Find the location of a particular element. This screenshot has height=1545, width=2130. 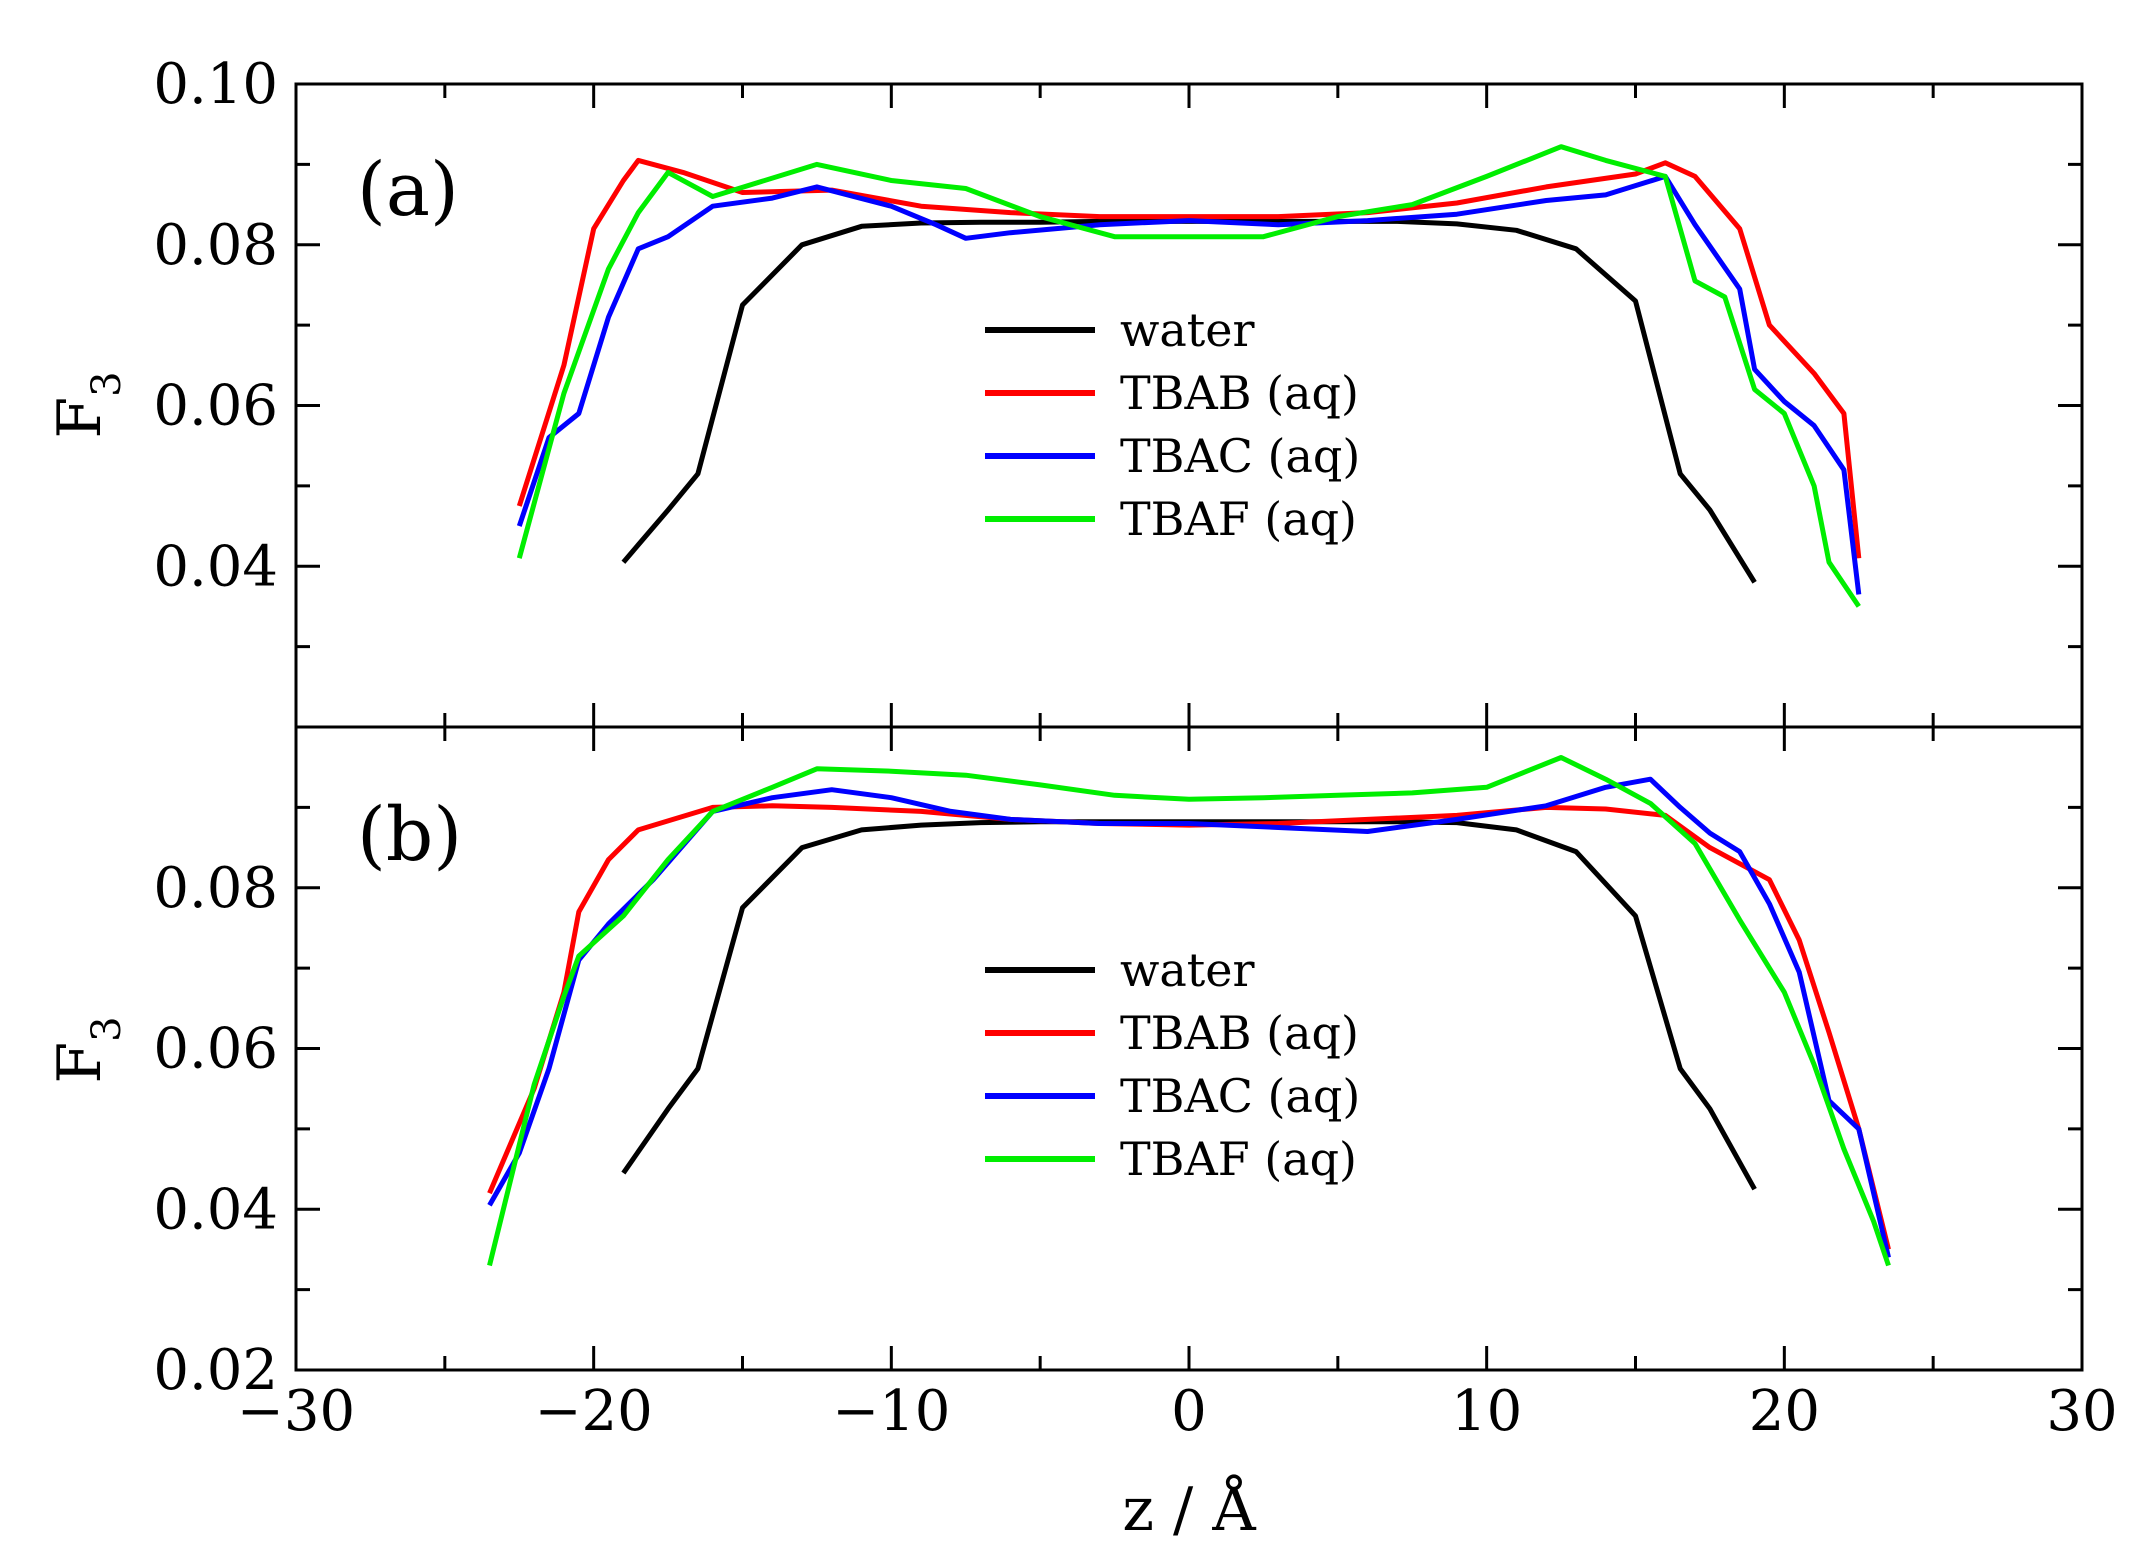

panel-b-y-axis-title: F3 is located at coordinates (87, 1049).